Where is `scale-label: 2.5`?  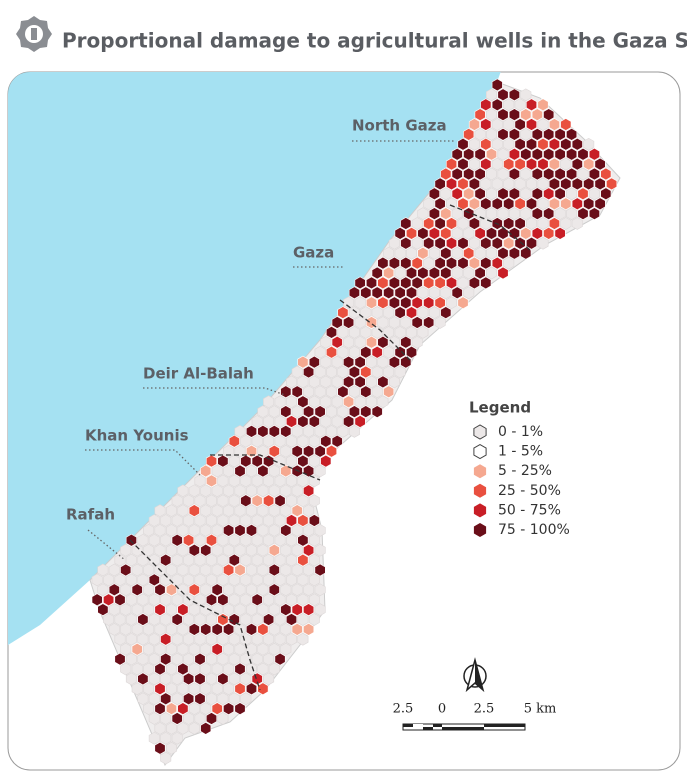 scale-label: 2.5 is located at coordinates (403, 709).